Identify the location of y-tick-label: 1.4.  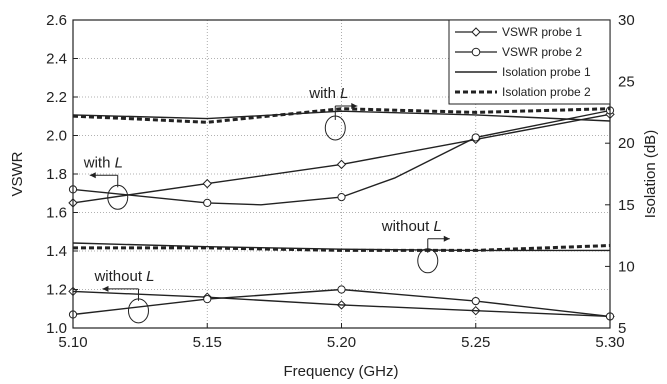
(56, 251).